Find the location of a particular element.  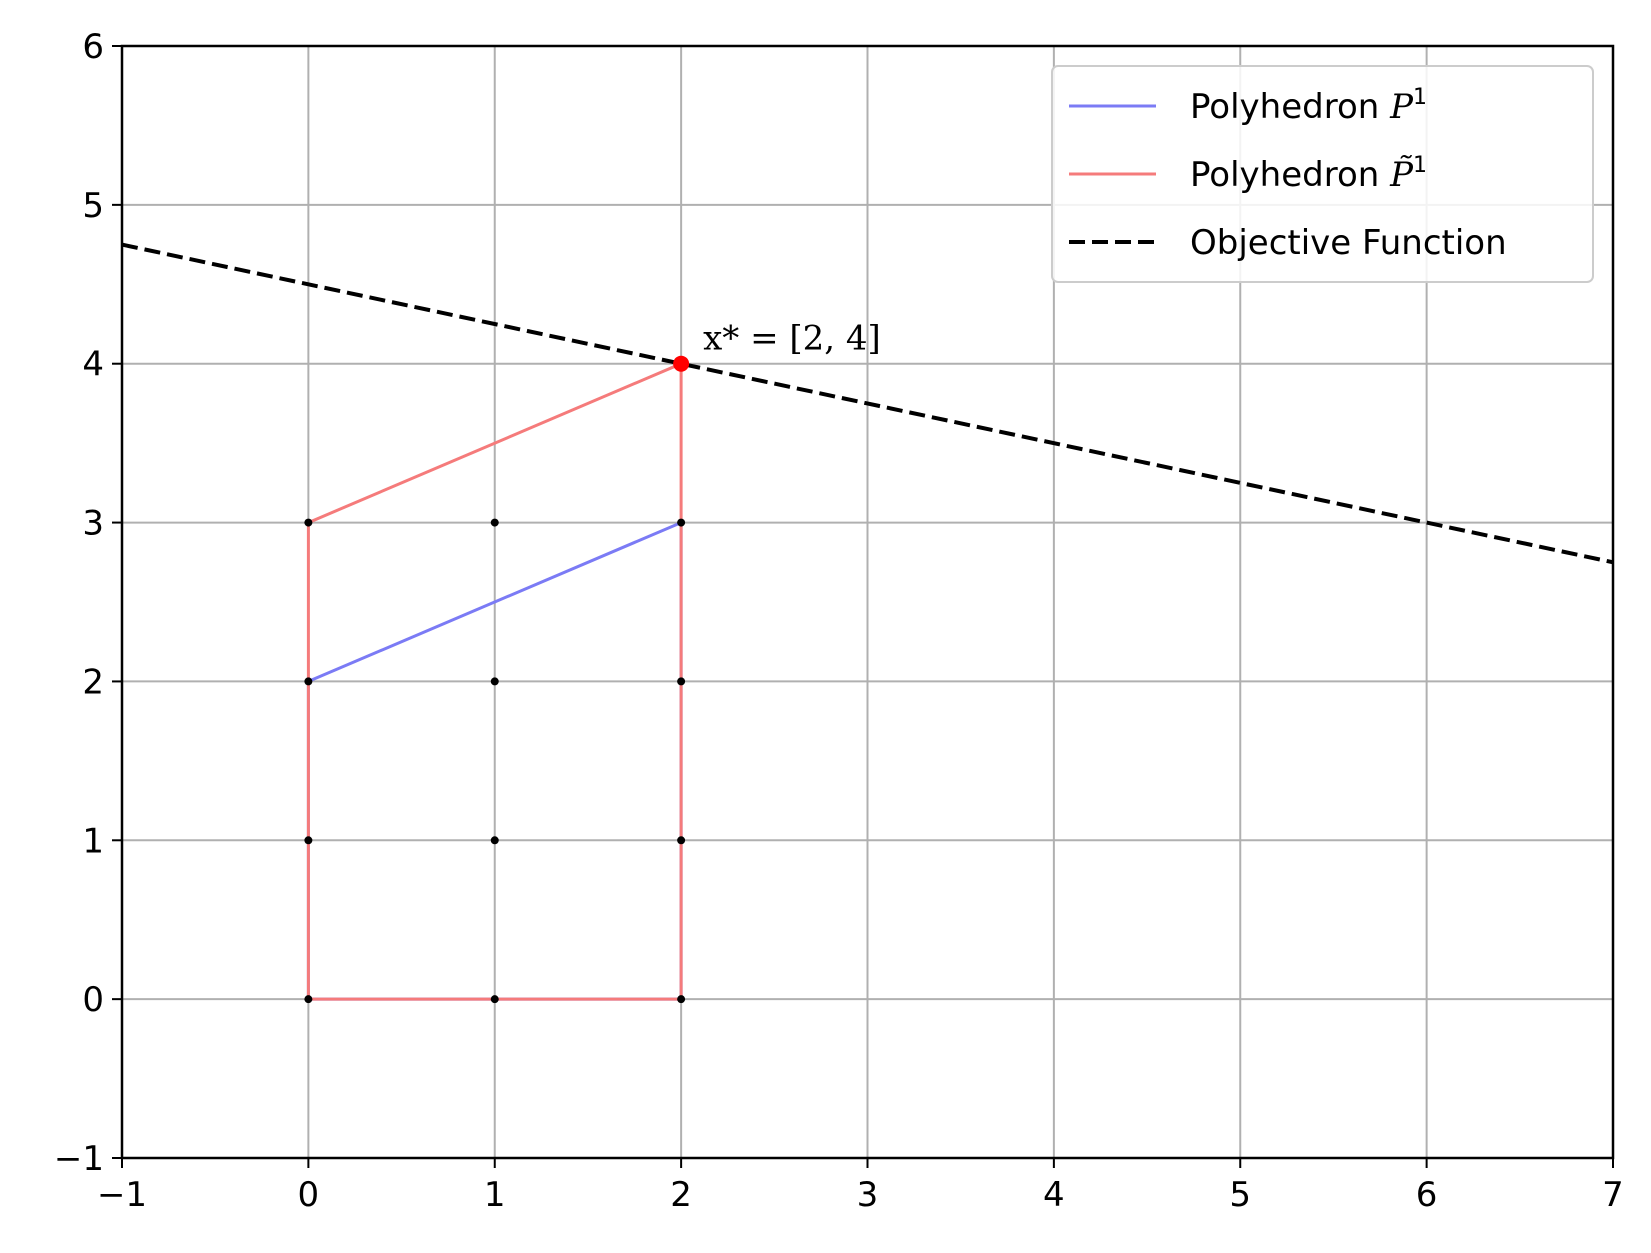

x-tick-label: 0 is located at coordinates (309, 1195).